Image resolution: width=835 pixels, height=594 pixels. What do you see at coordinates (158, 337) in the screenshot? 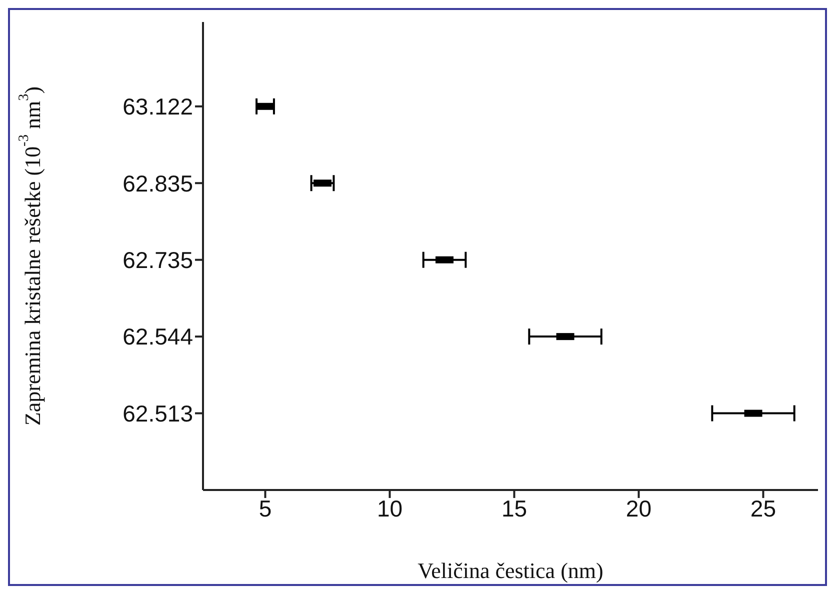
I see `y-tick-label: 62.544` at bounding box center [158, 337].